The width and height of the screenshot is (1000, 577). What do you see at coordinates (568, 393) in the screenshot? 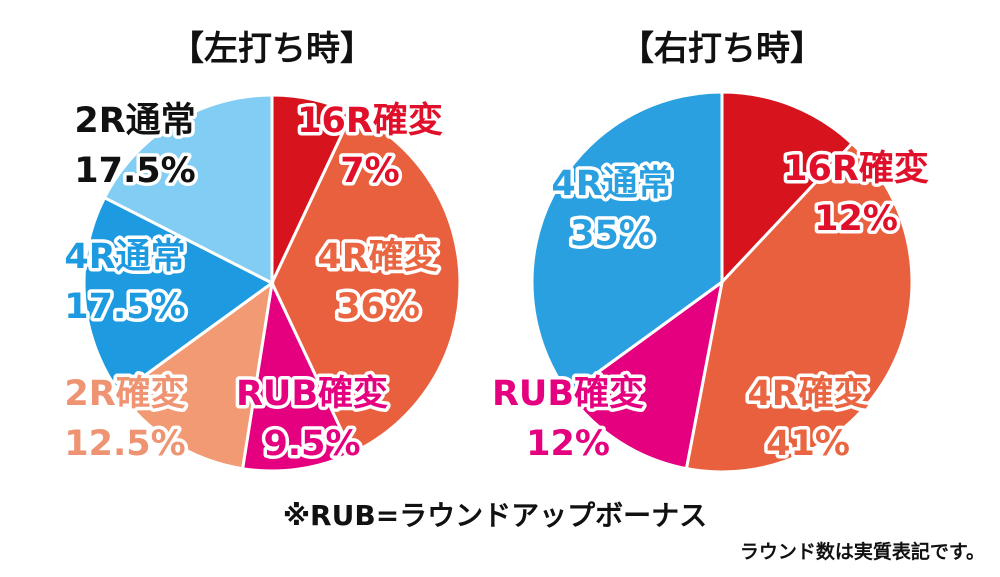
I see `pie-1-slice-2-label: RUB確変` at bounding box center [568, 393].